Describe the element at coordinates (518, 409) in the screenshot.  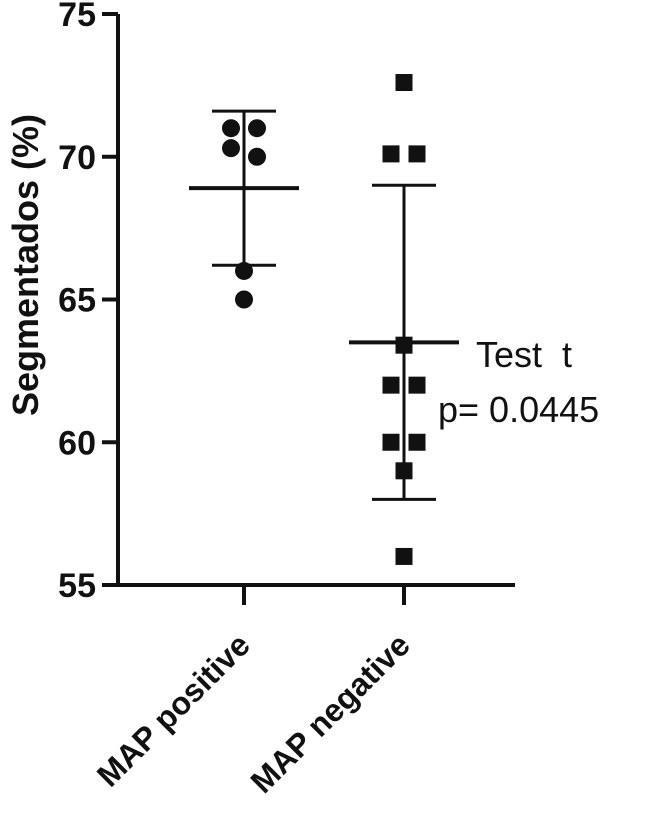
I see `p-value-label: p= 0.0445` at that location.